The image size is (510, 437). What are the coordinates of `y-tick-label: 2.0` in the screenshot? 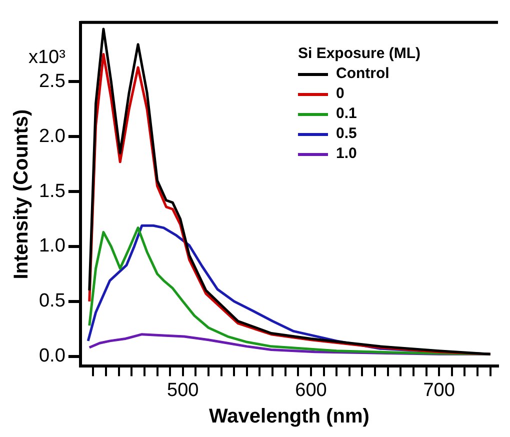 It's located at (52, 136).